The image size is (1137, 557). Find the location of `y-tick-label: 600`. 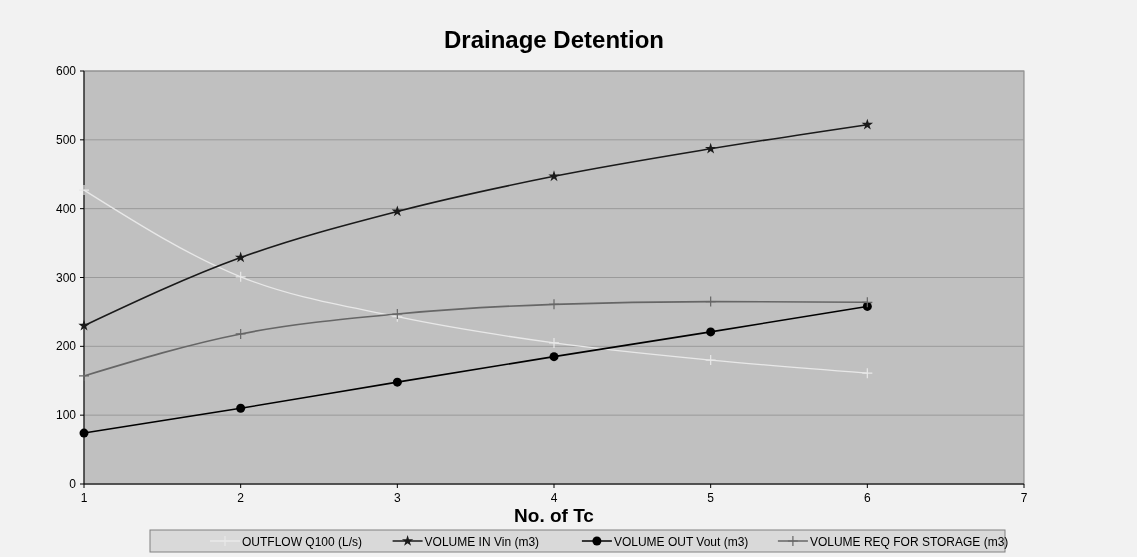

y-tick-label: 600 is located at coordinates (66, 71).